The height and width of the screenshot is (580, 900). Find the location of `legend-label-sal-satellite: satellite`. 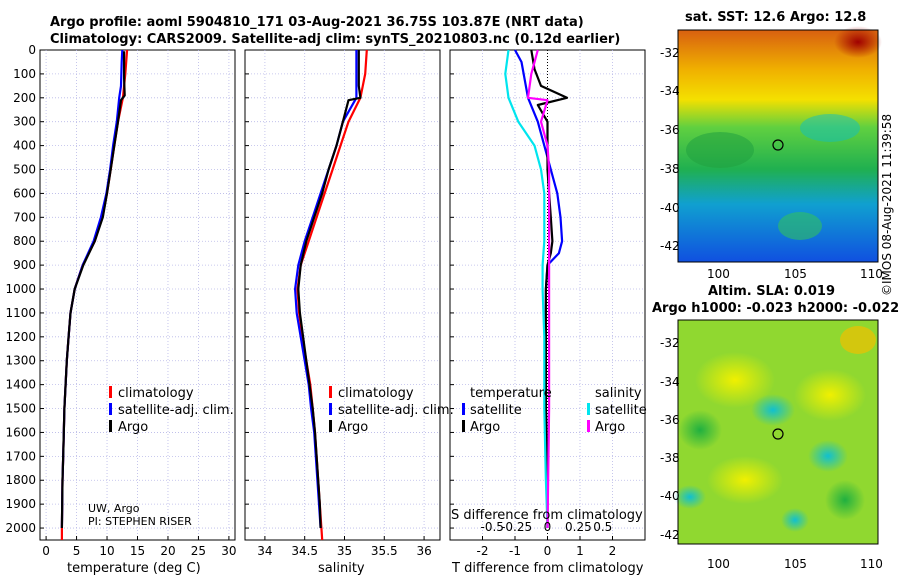

legend-label-sal-satellite: satellite is located at coordinates (621, 410).